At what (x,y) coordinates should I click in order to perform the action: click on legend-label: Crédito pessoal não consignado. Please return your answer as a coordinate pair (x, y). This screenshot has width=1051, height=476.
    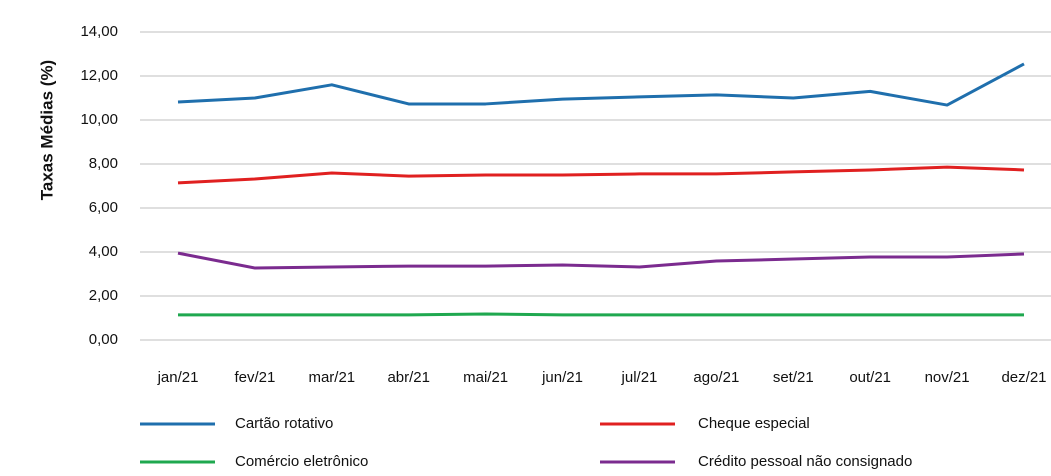
    Looking at the image, I should click on (805, 461).